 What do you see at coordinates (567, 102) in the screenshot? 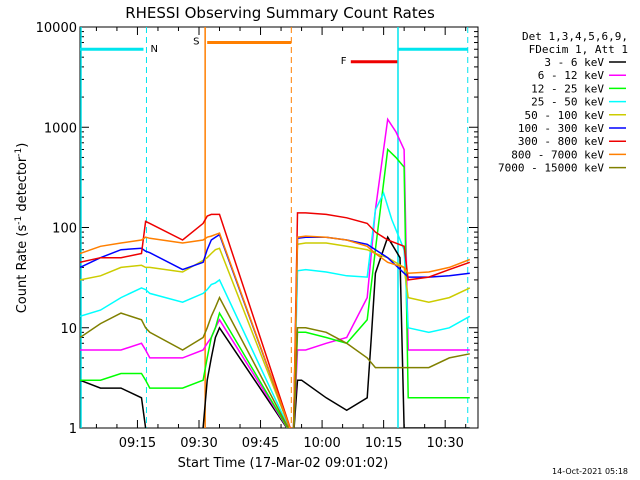
I see `legend-label-3: 25 - 50 keV` at bounding box center [567, 102].